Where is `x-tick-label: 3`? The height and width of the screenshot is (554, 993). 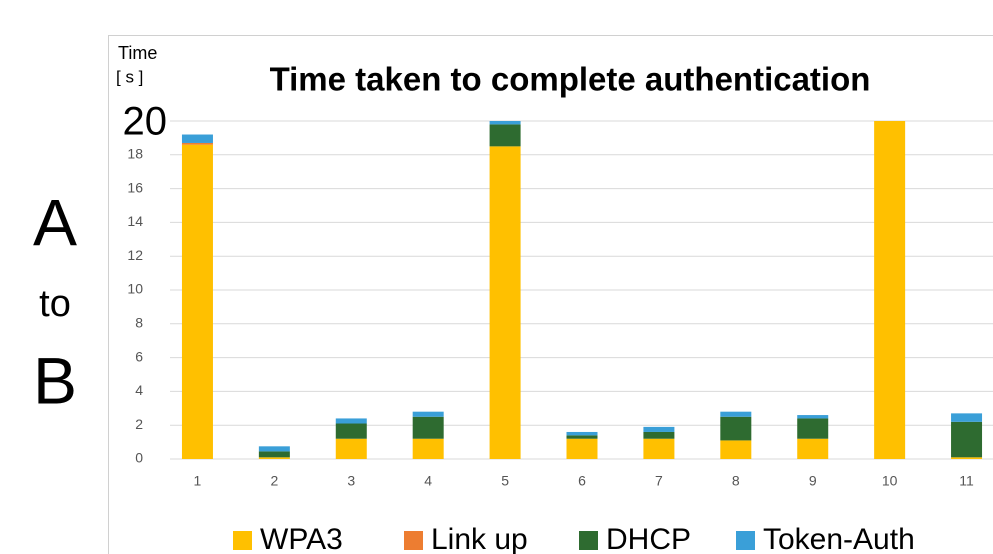 x-tick-label: 3 is located at coordinates (351, 481).